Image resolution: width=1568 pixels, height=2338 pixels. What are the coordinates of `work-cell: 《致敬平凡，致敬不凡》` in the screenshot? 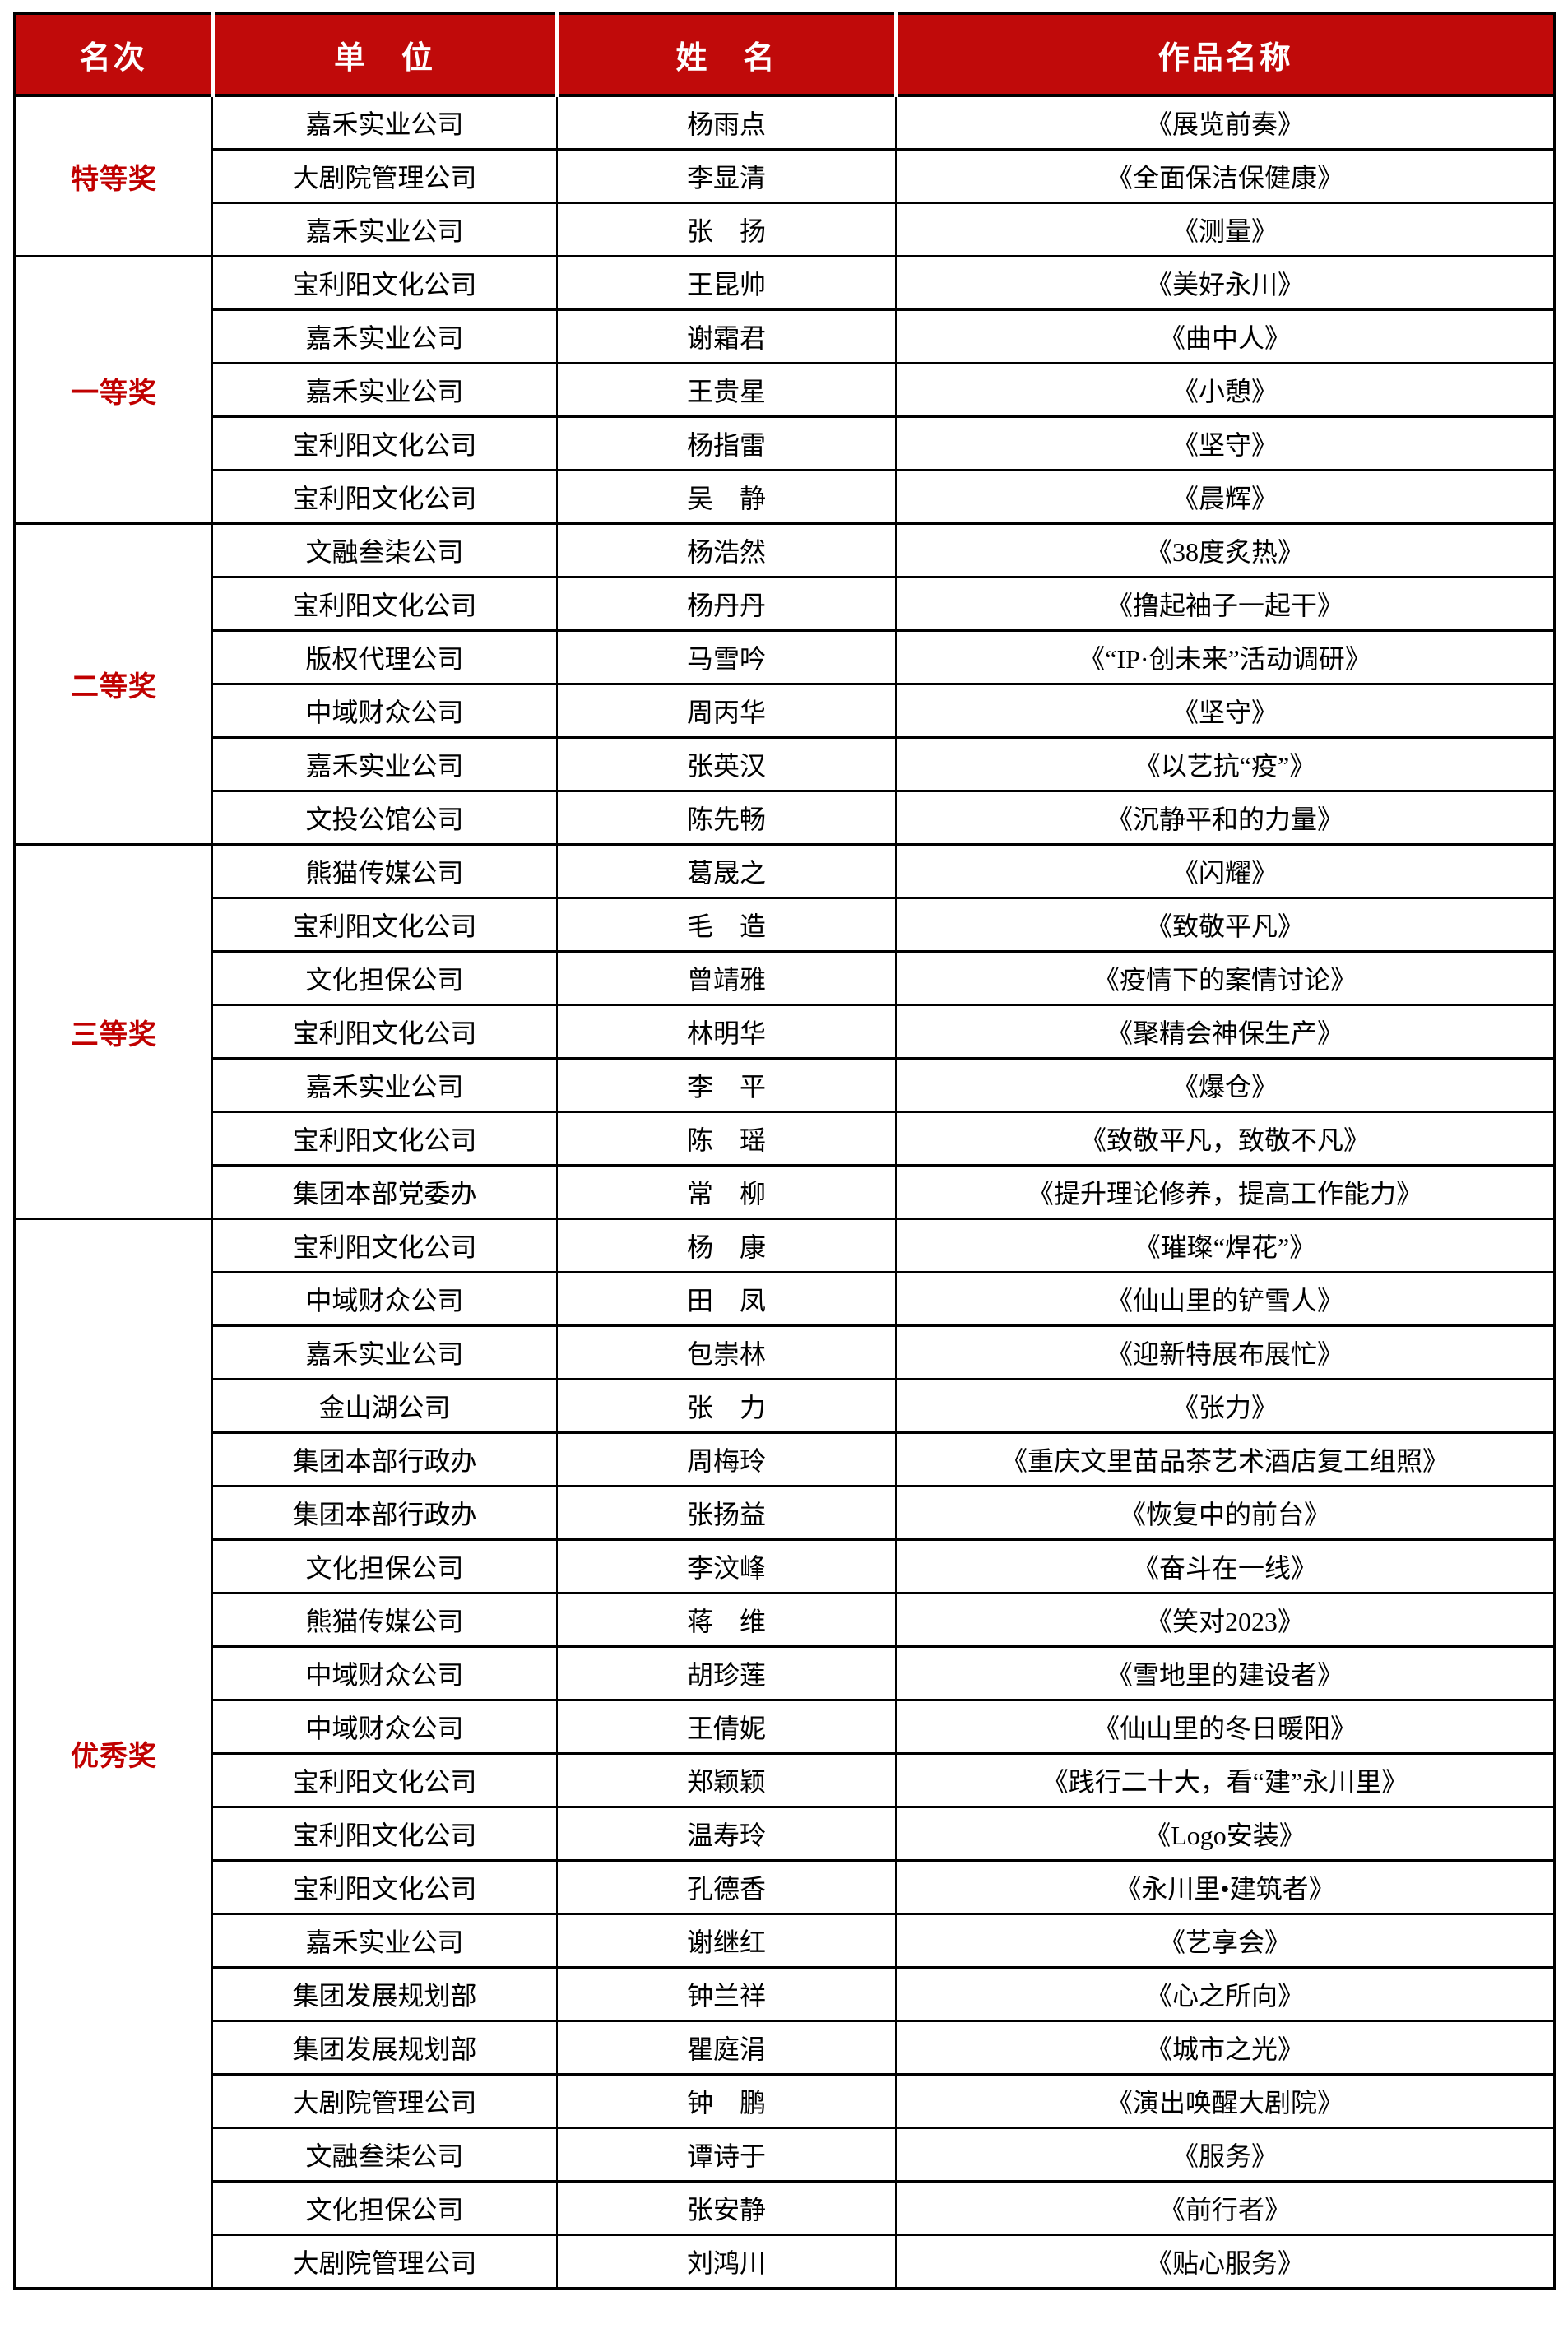 It's located at (1225, 1139).